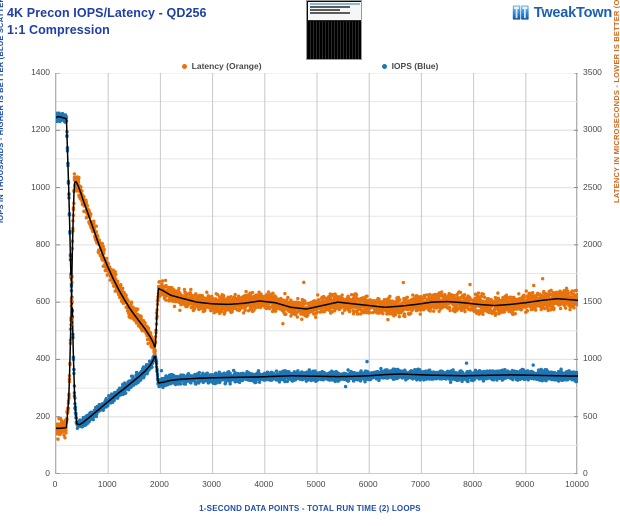 The height and width of the screenshot is (526, 620). Describe the element at coordinates (47, 473) in the screenshot. I see `y-axis-left-tick-label: 0` at that location.